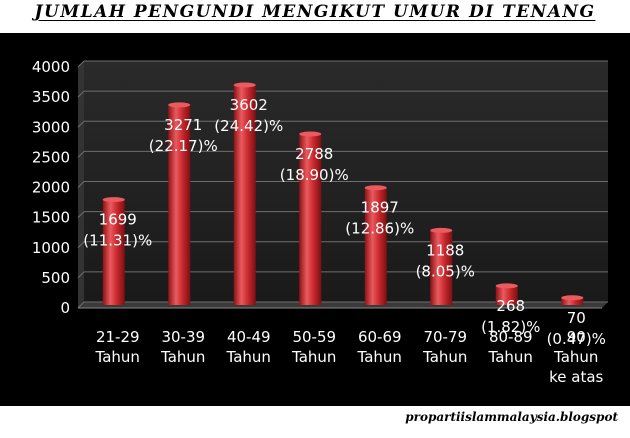 The width and height of the screenshot is (630, 438). Describe the element at coordinates (510, 327) in the screenshot. I see `data-label: (1.82)%` at that location.